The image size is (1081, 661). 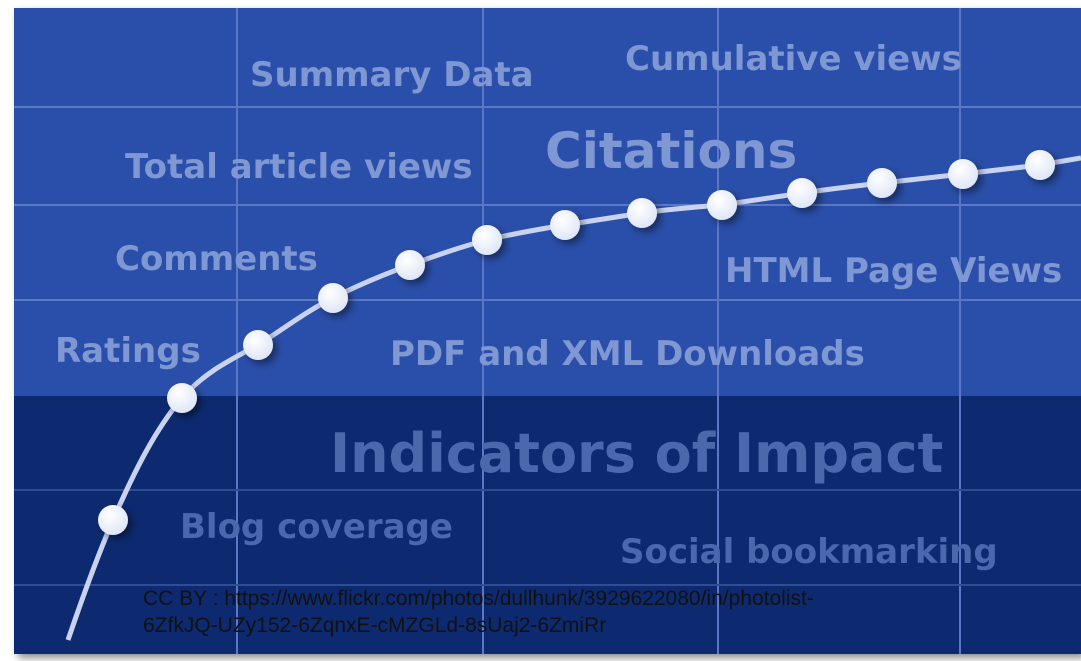 What do you see at coordinates (809, 552) in the screenshot?
I see `label: Social bookmarking` at bounding box center [809, 552].